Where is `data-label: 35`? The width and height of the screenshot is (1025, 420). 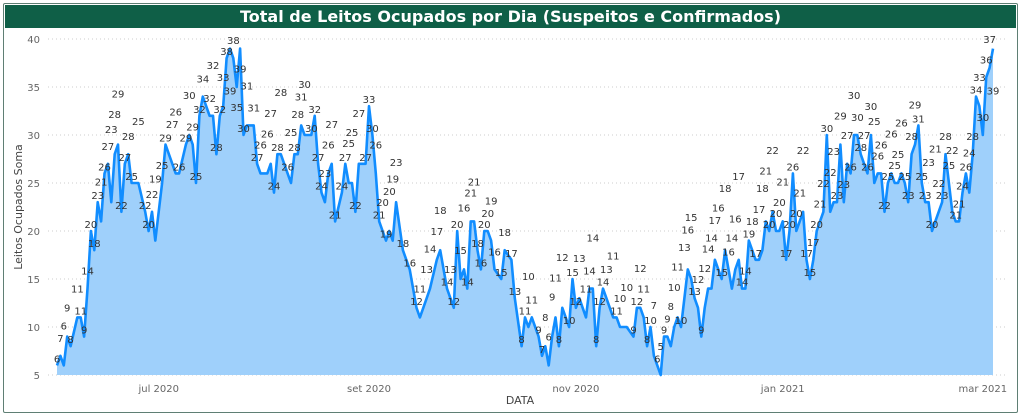
data-label: 35 is located at coordinates (236, 108).